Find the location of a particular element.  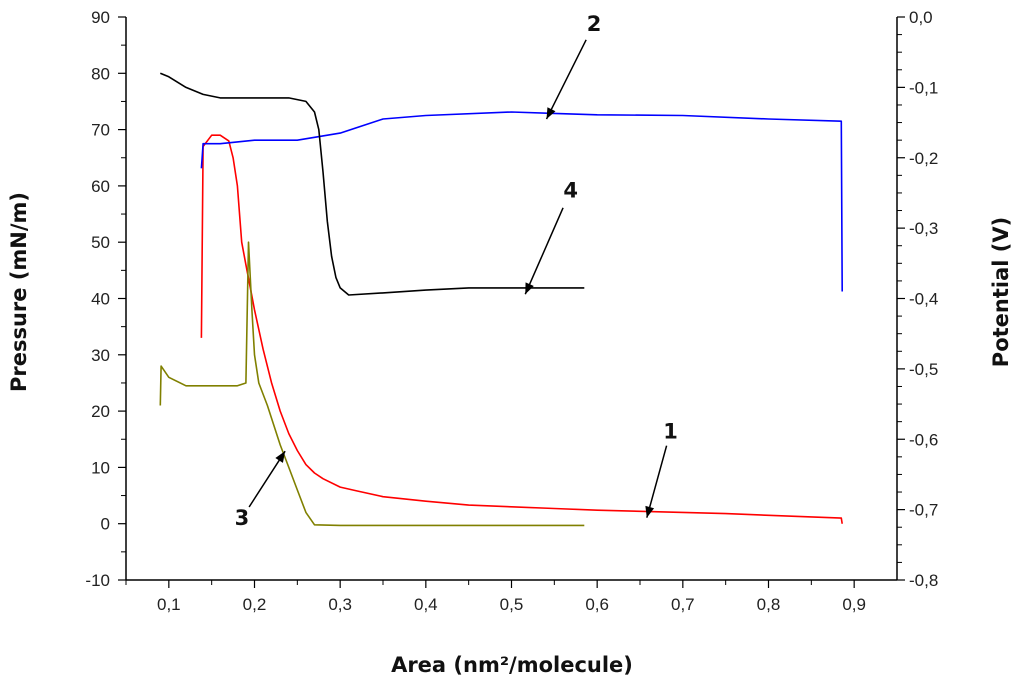

x-tick-label: 0,8 is located at coordinates (769, 604).